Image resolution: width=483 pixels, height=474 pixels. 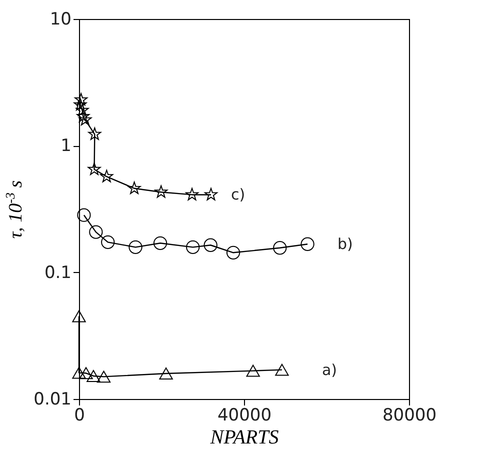 I want to click on x-axis-title: NPARTS, so click(x=244, y=437).